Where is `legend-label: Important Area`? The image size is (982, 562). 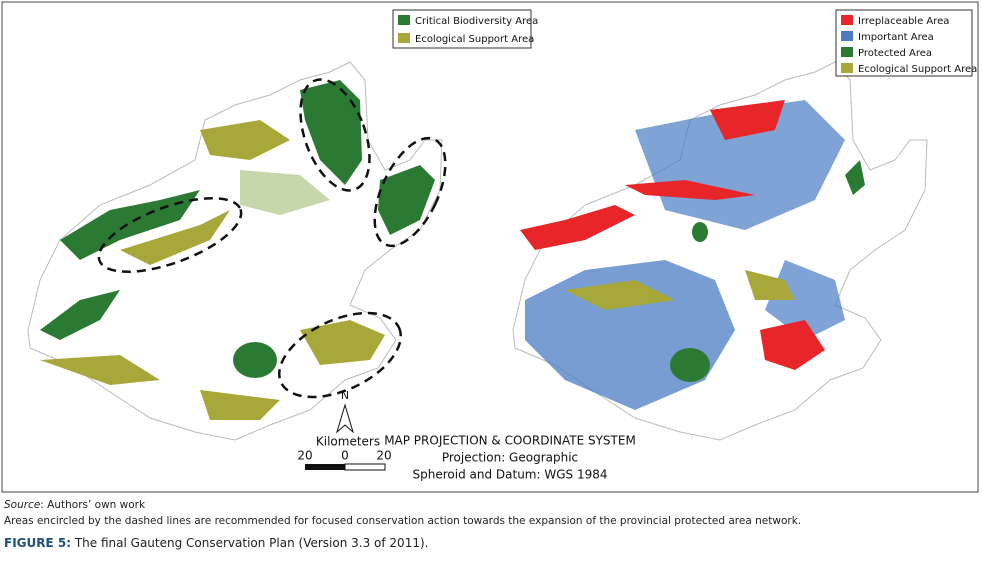
legend-label: Important Area is located at coordinates (896, 37).